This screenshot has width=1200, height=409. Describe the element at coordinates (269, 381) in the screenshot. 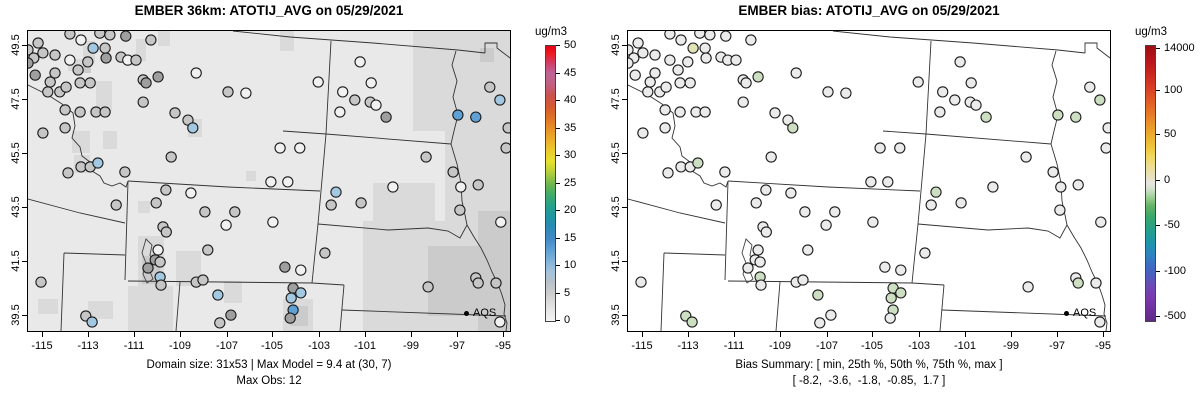

I see `model-caption-line2: Max Obs: 12` at that location.